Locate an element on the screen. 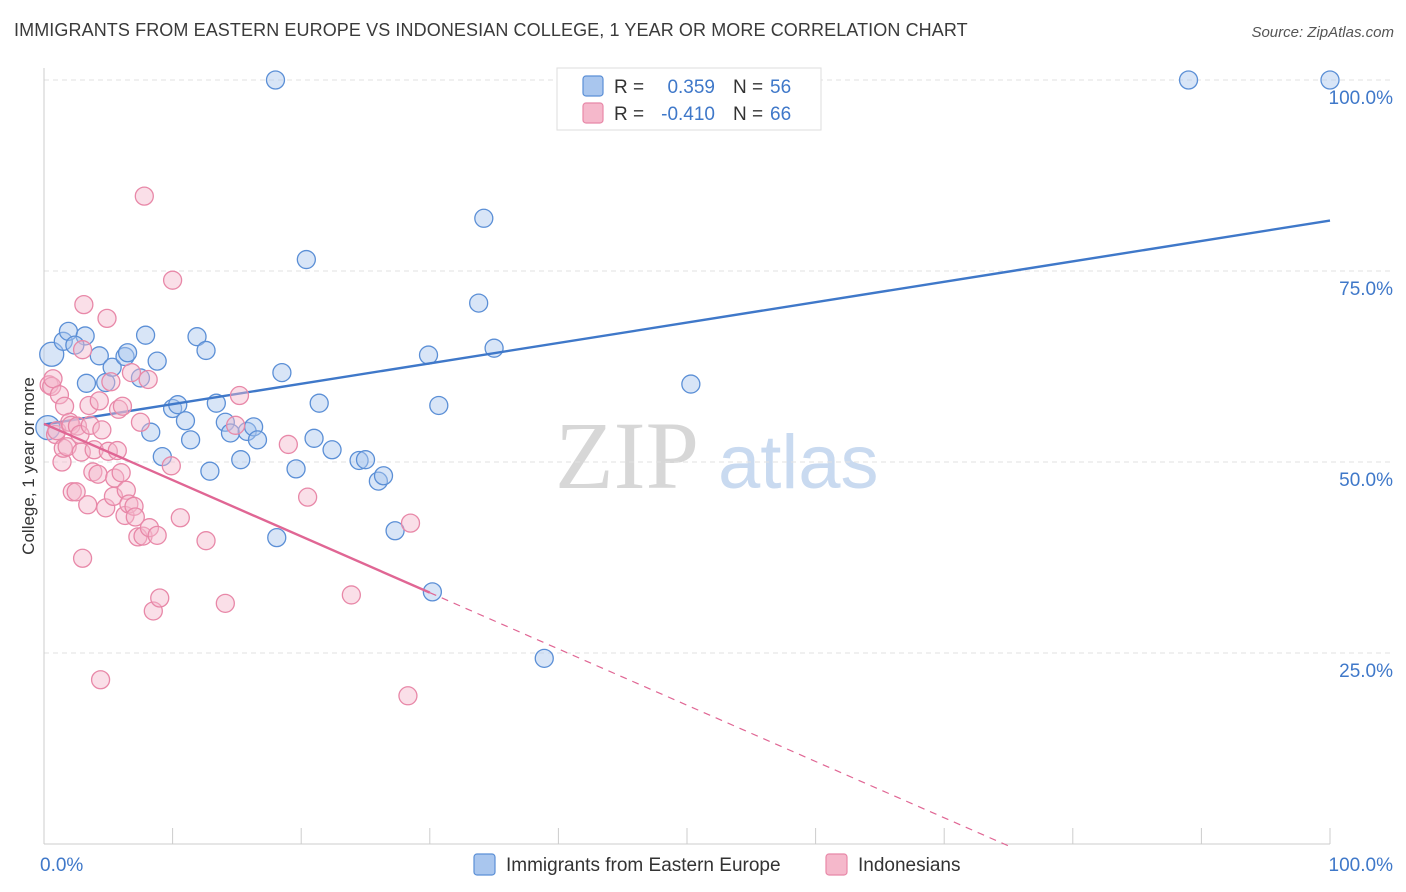 The image size is (1406, 892). legend-r-label-2: R = is located at coordinates (629, 114).